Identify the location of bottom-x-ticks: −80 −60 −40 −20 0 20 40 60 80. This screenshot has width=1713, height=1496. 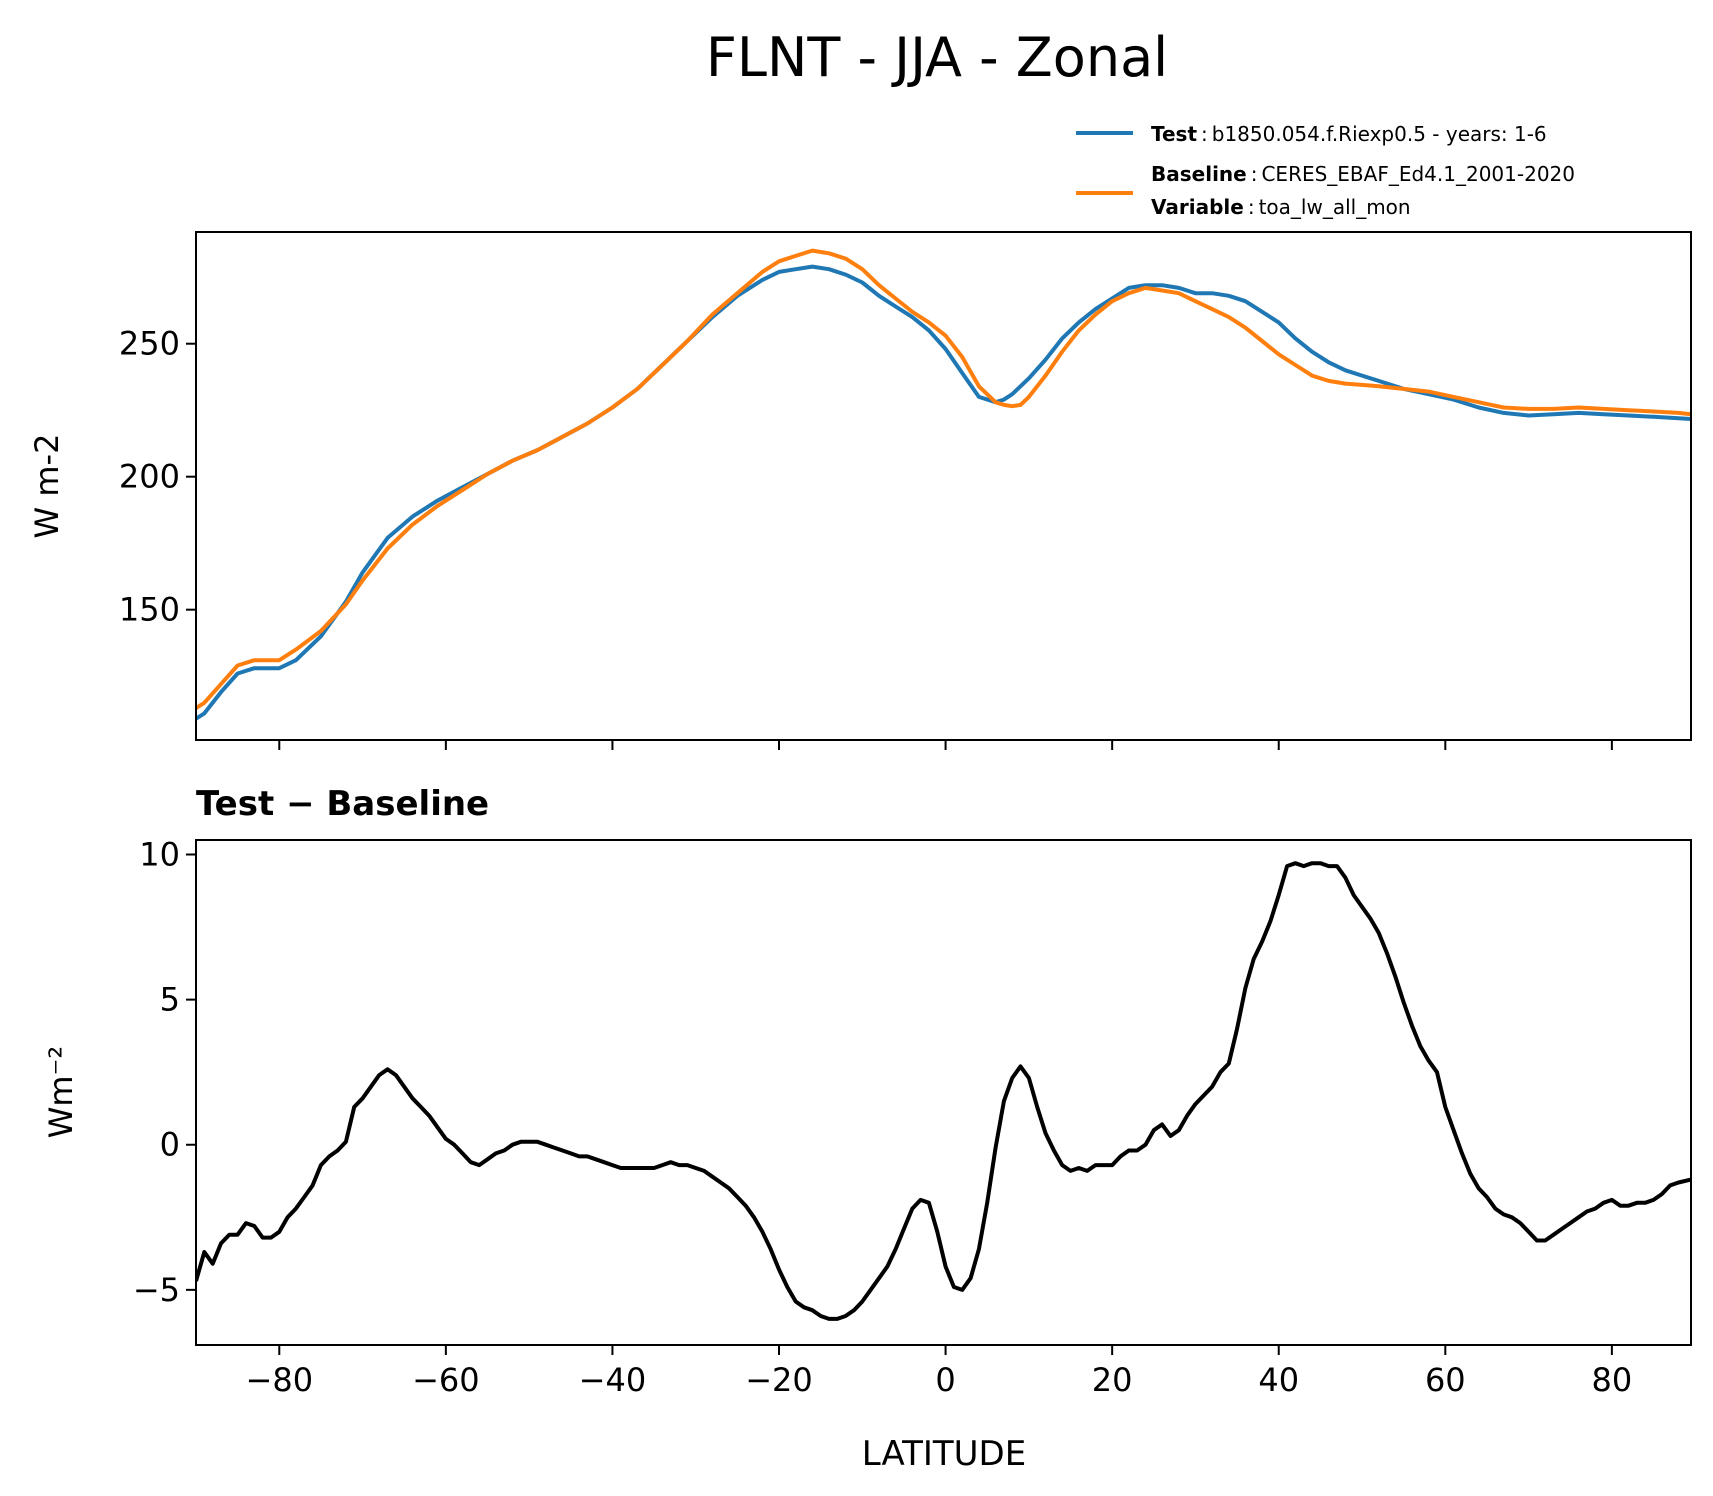
(939, 1372).